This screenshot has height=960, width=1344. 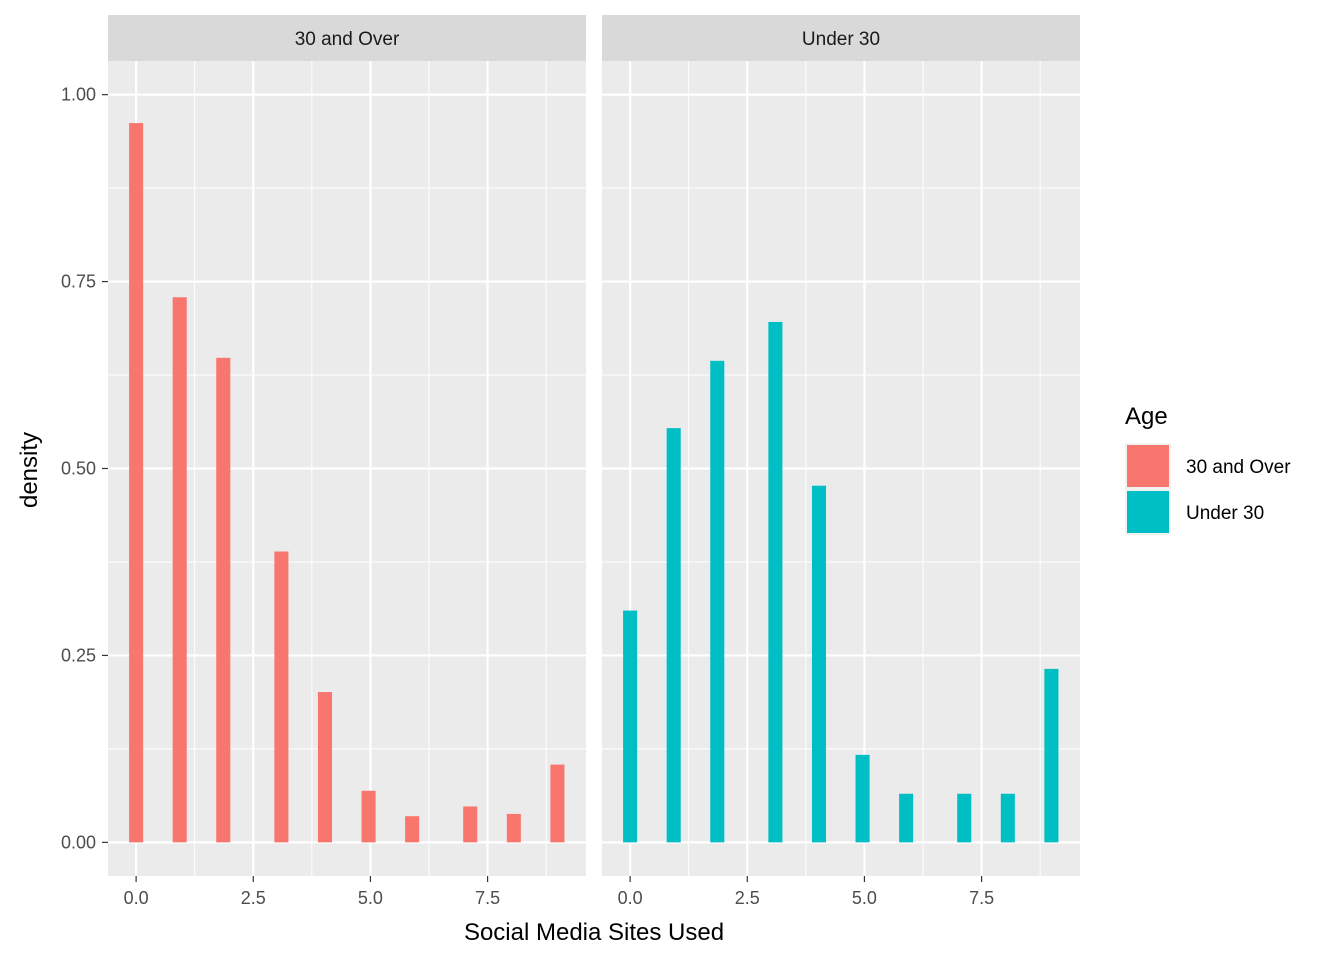 I want to click on y-axis-title: density, so click(x=29, y=470).